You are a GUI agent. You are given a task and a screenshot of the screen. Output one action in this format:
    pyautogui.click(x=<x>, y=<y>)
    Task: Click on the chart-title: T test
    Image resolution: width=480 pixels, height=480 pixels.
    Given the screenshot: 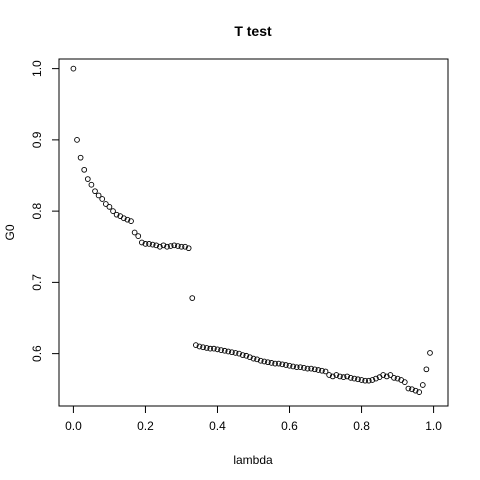 What is the action you would take?
    pyautogui.click(x=253, y=31)
    